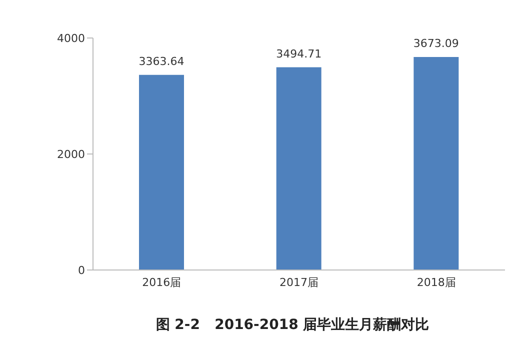 This screenshot has width=525, height=348. Describe the element at coordinates (161, 61) in the screenshot. I see `data-label: 3363.64` at that location.